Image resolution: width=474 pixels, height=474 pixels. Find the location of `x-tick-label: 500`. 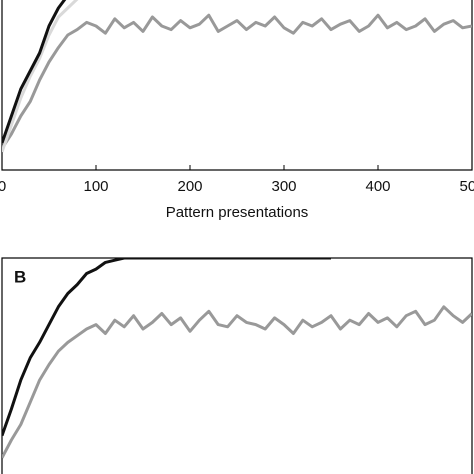

x-tick-label: 500 is located at coordinates (466, 186).